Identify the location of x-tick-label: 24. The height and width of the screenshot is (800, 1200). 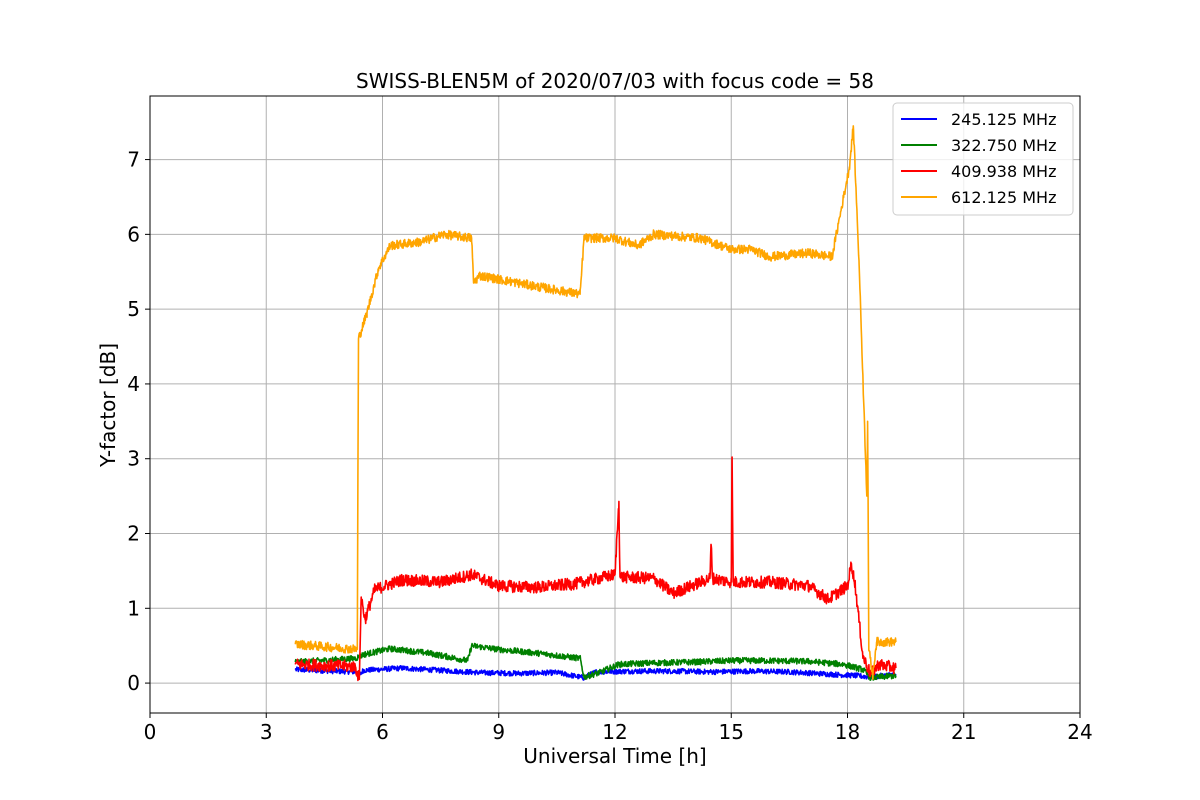
(1079, 732).